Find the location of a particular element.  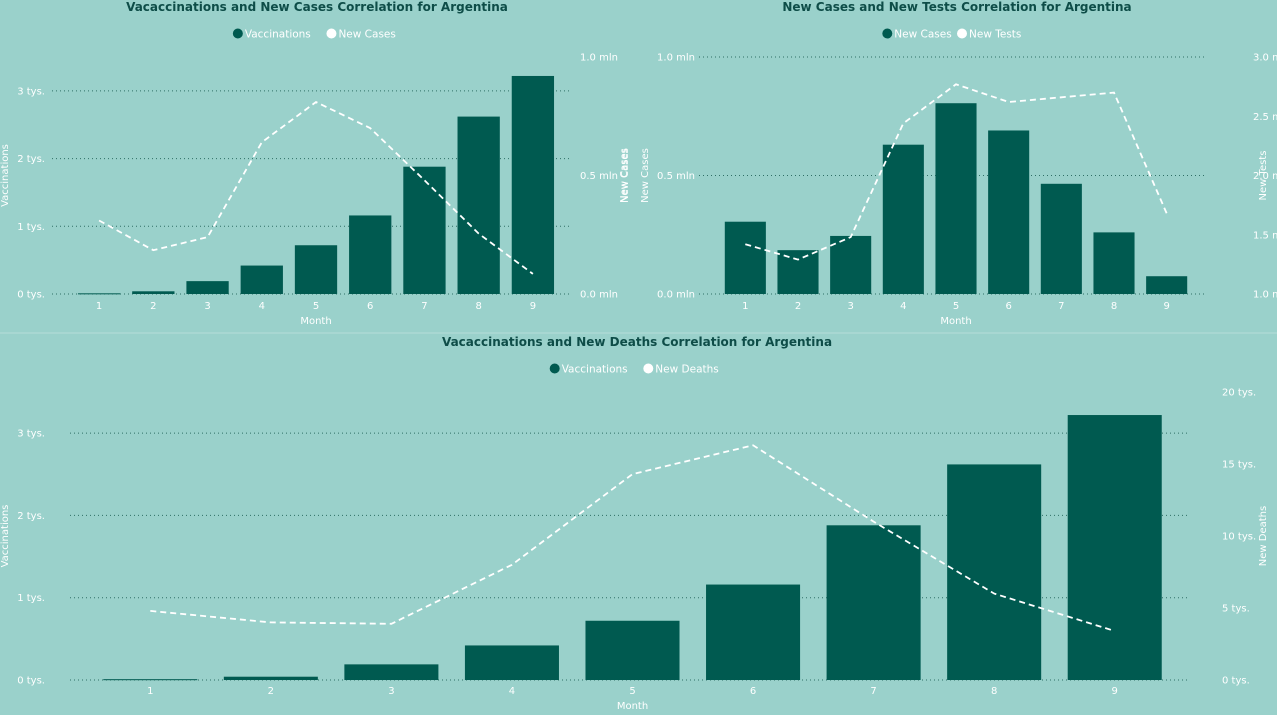

legend-label-2: New Tests is located at coordinates (995, 35).